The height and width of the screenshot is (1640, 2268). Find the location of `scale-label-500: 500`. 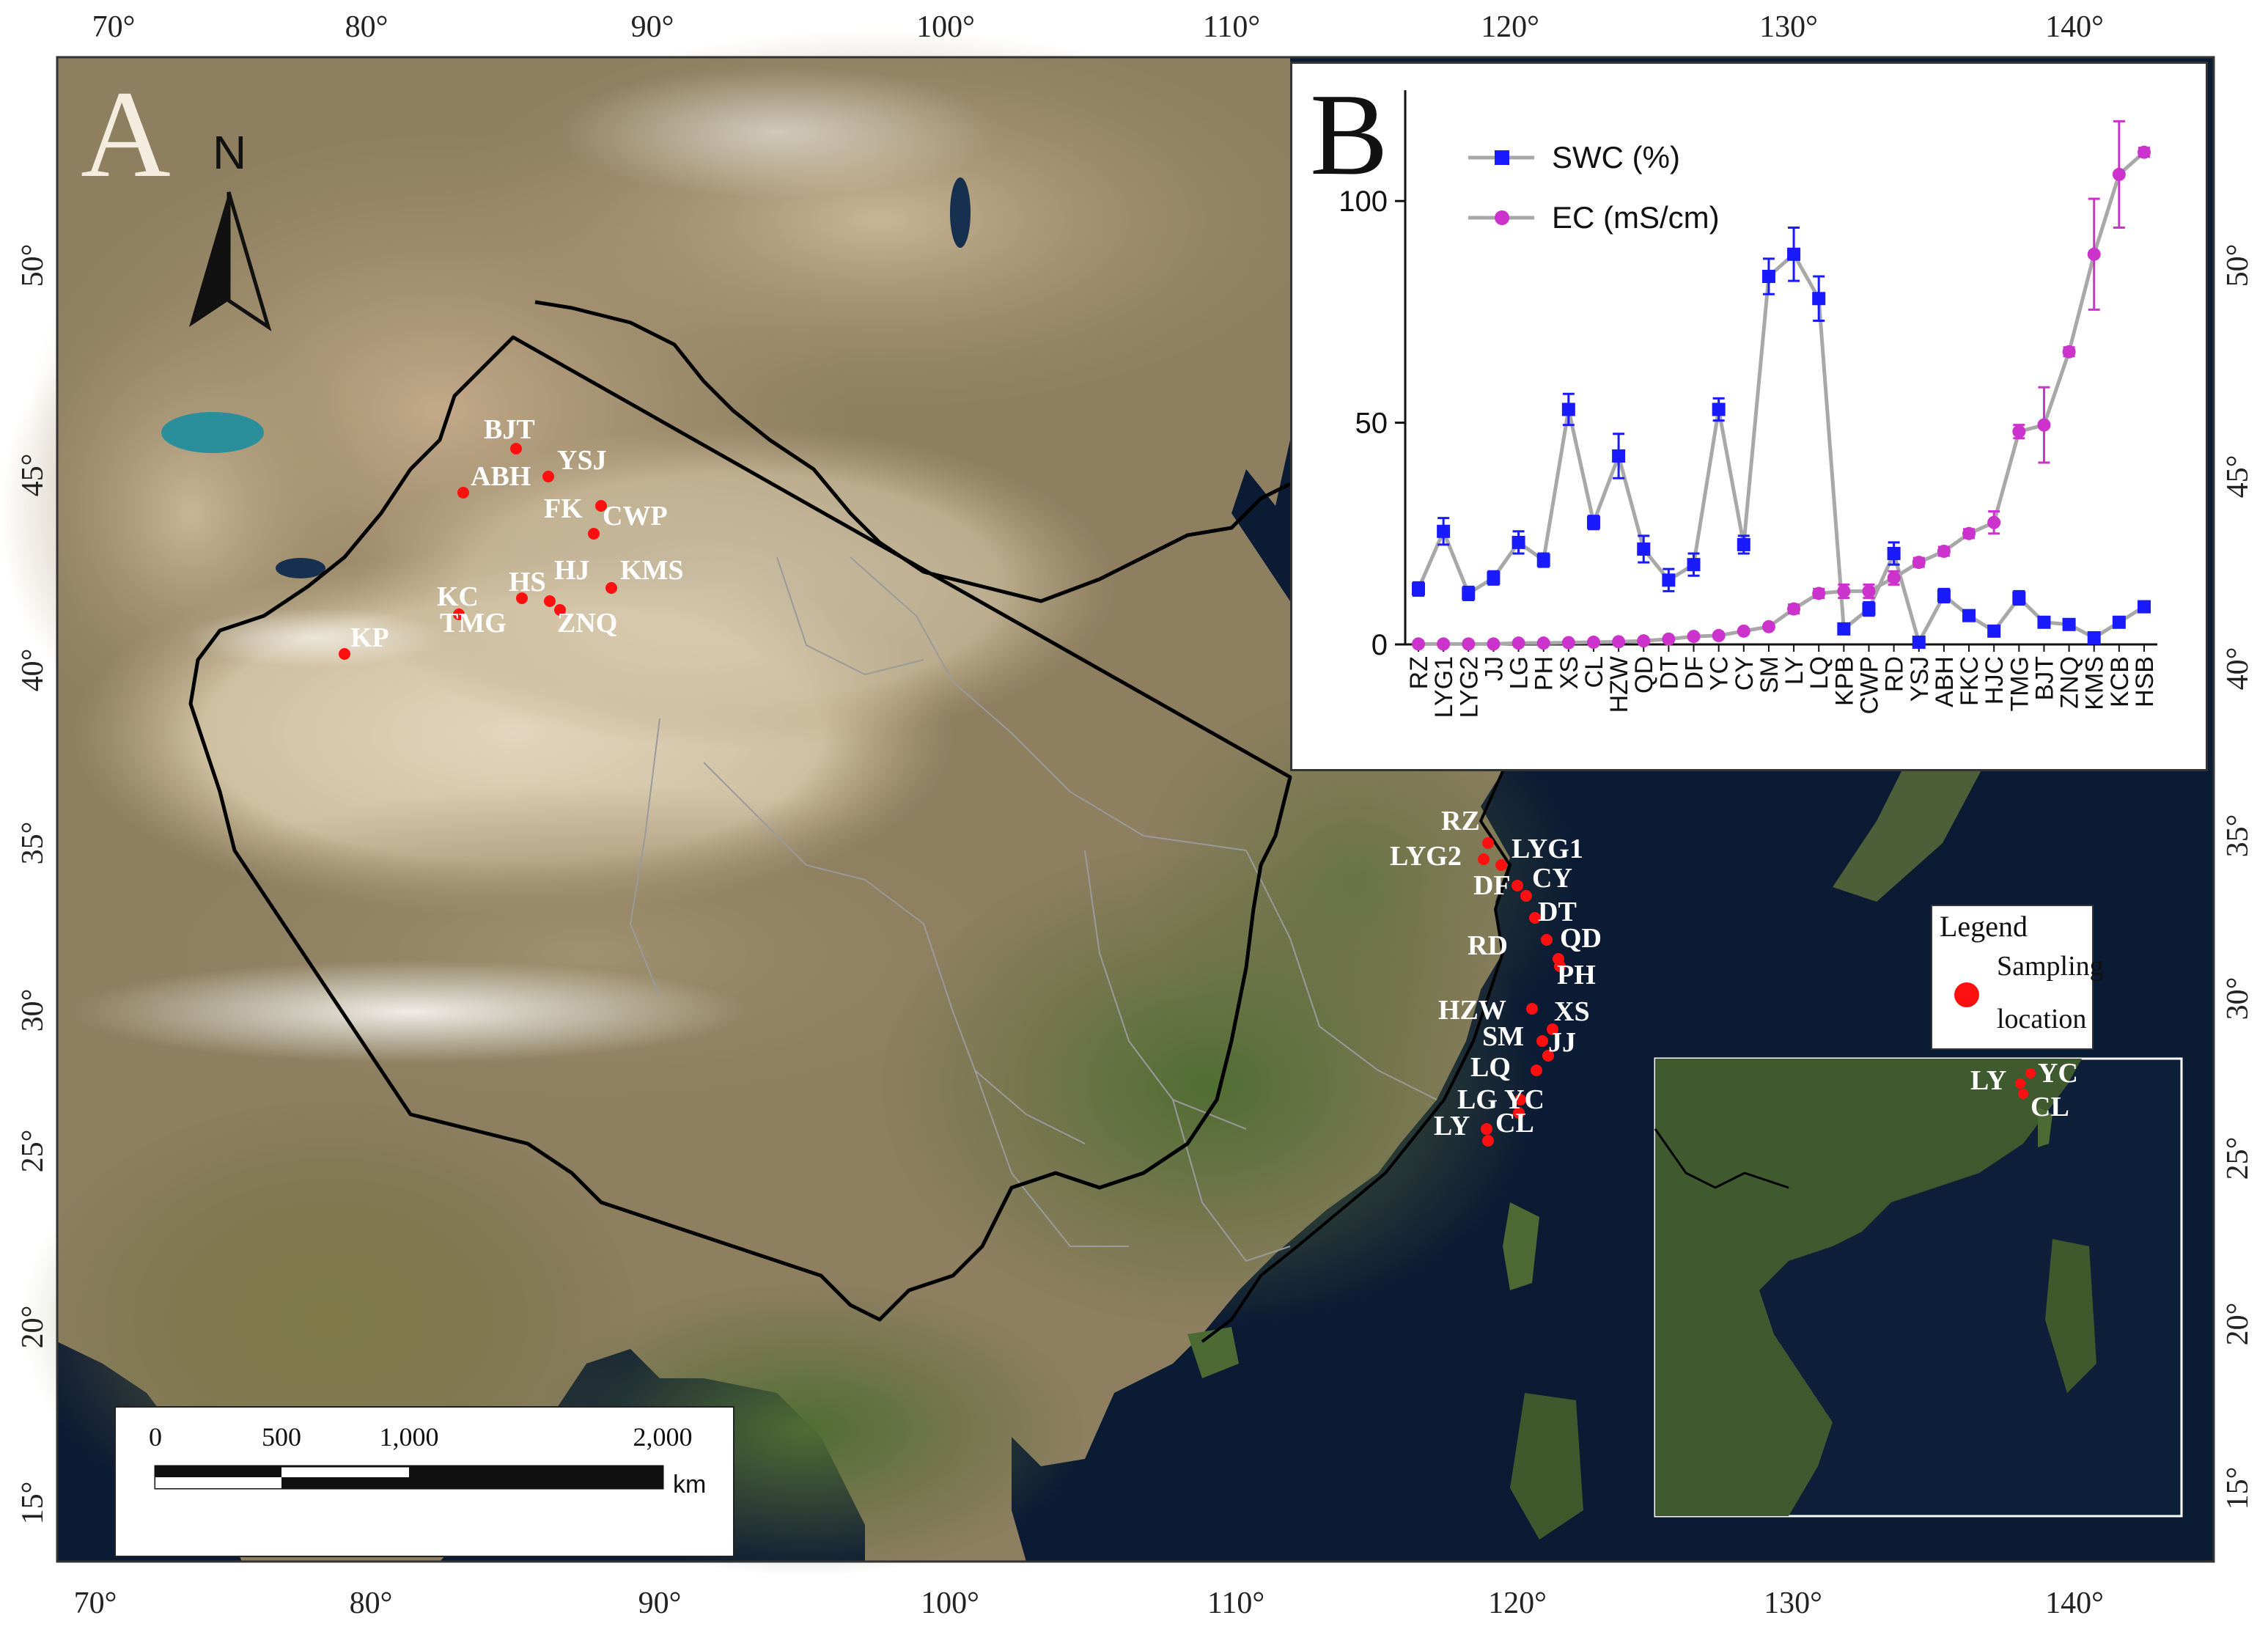

scale-label-500: 500 is located at coordinates (281, 1437).